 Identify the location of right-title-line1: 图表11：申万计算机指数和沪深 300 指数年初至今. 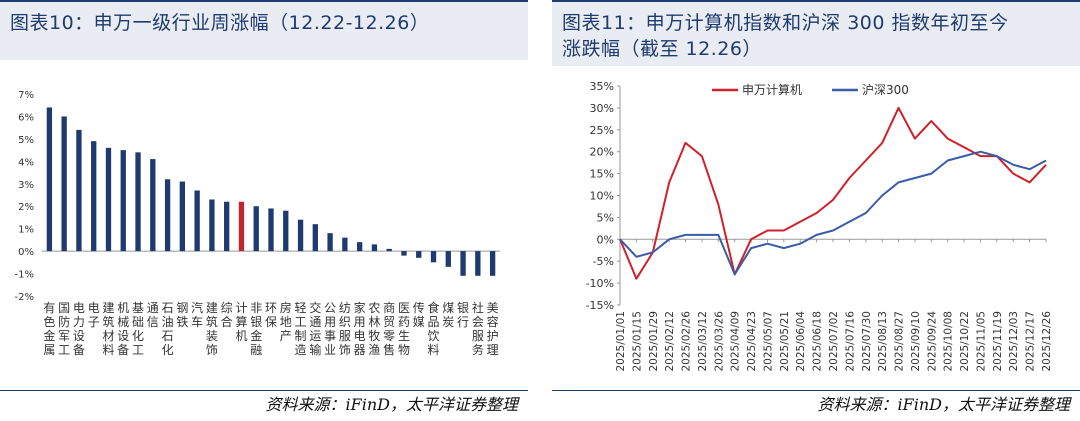
(785, 23).